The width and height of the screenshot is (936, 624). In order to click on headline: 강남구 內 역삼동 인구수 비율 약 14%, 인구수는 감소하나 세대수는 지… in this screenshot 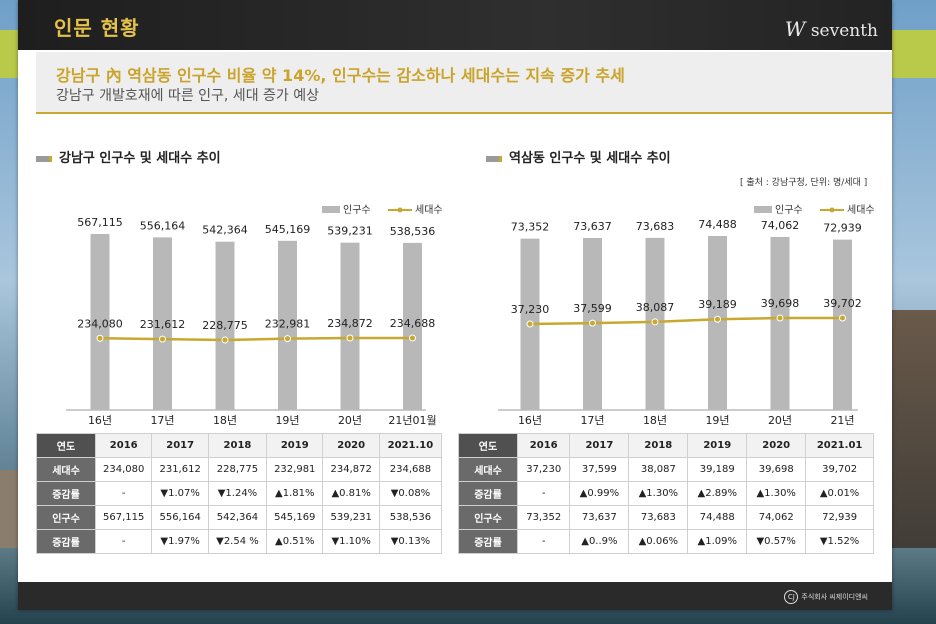, I will do `click(340, 75)`.